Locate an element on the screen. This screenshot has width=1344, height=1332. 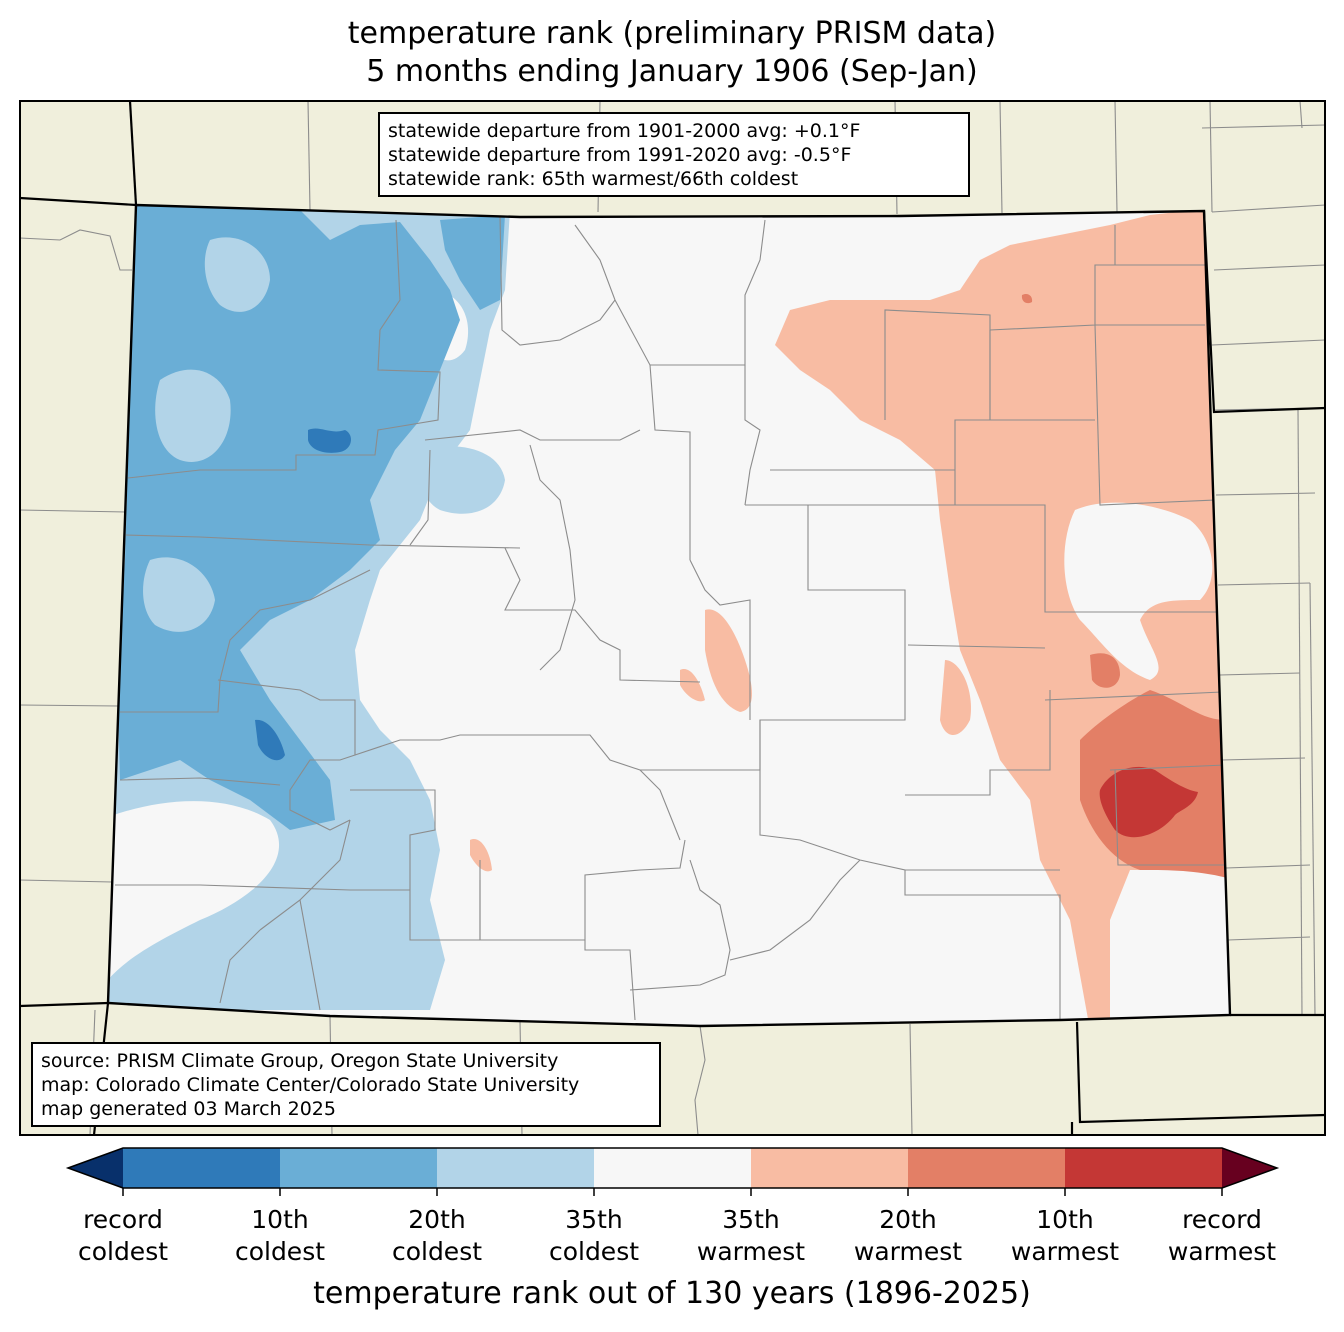
colorbar-tick-label: 20th coldest is located at coordinates (437, 1235).